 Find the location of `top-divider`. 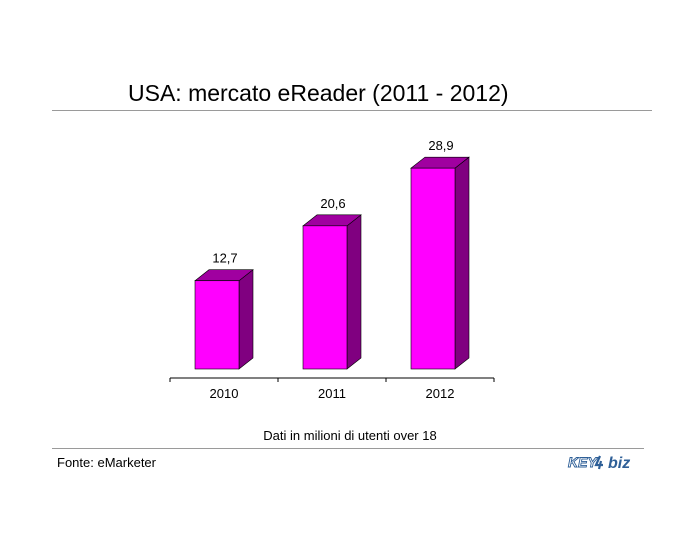

top-divider is located at coordinates (352, 110).